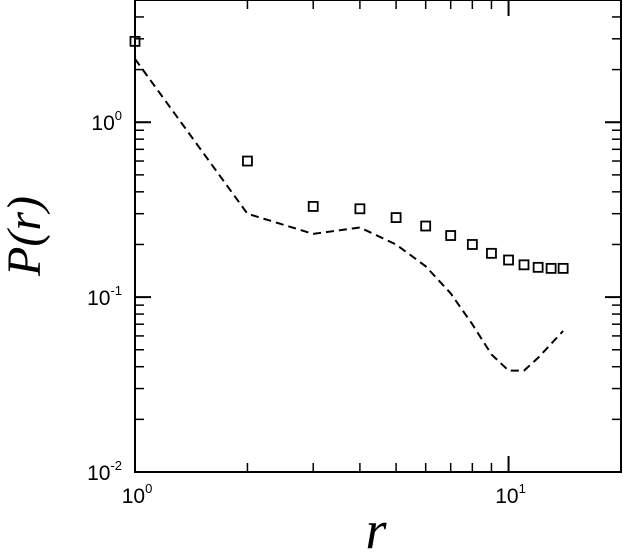  Describe the element at coordinates (324, 494) in the screenshot. I see `x-tick-labels: 10⁰ 10¹` at that location.